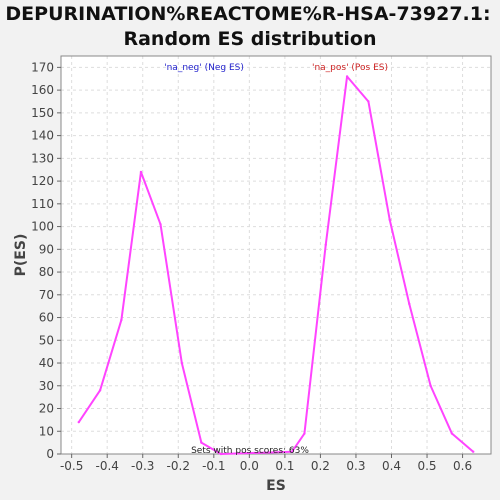 This screenshot has width=500, height=500. What do you see at coordinates (50, 454) in the screenshot?
I see `y-tick-label: 0` at bounding box center [50, 454].